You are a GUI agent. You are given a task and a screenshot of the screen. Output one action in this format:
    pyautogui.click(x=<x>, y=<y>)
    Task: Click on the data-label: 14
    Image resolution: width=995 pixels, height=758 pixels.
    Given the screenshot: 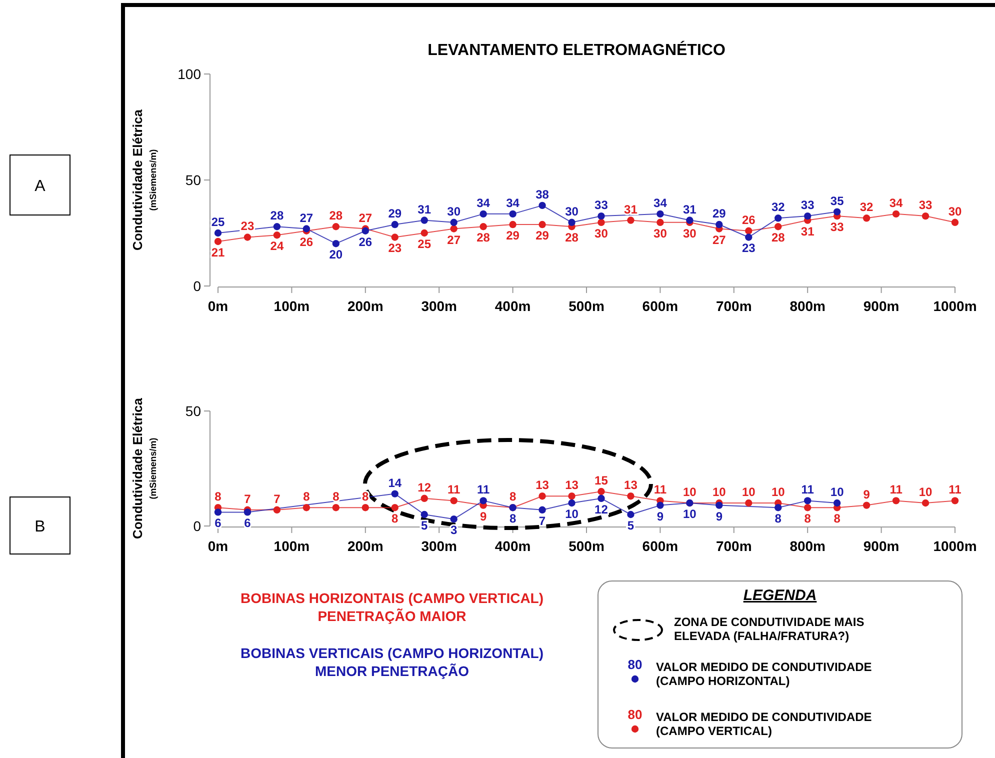 What is the action you would take?
    pyautogui.click(x=395, y=483)
    